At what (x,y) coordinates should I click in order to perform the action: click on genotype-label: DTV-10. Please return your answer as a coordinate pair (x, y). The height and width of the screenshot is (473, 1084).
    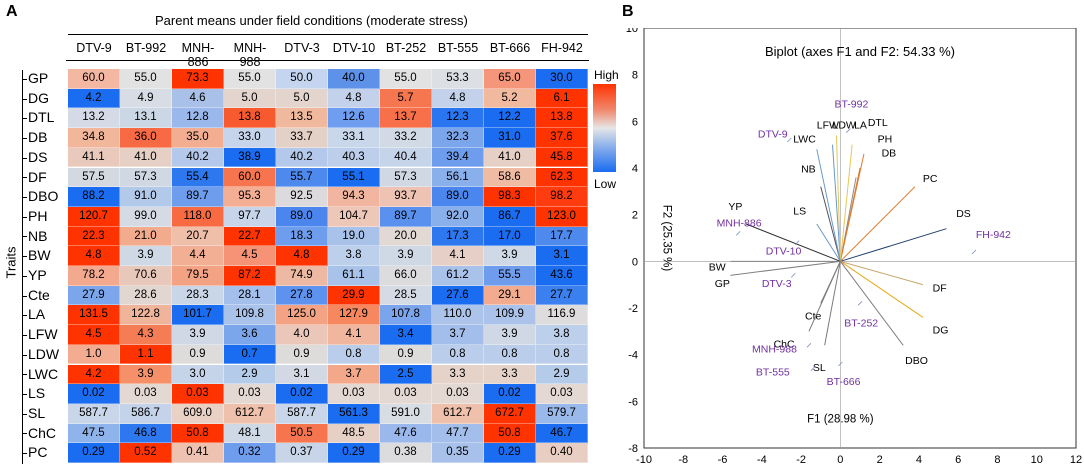
    Looking at the image, I should click on (784, 251).